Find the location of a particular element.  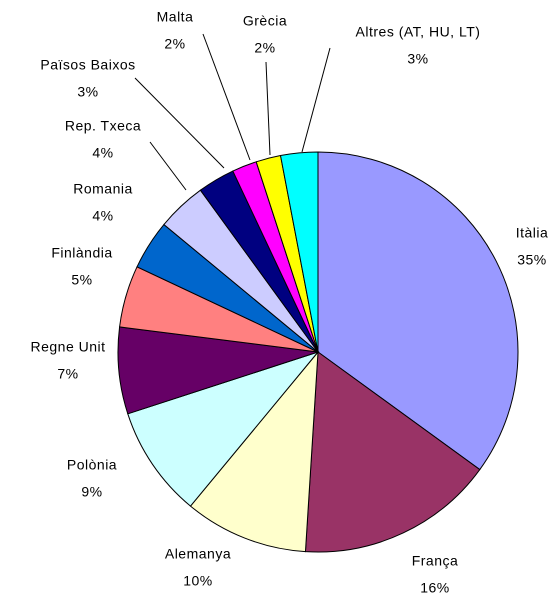

slice-label: Finlàndia is located at coordinates (81, 253).